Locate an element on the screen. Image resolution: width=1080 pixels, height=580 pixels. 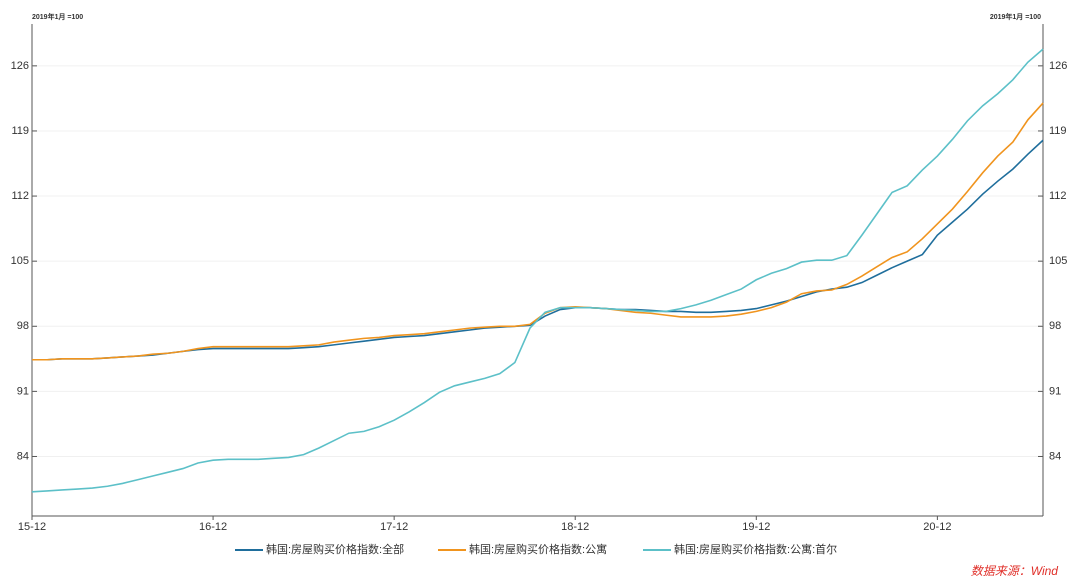
x-tick-label: 20-12 is located at coordinates (937, 527).